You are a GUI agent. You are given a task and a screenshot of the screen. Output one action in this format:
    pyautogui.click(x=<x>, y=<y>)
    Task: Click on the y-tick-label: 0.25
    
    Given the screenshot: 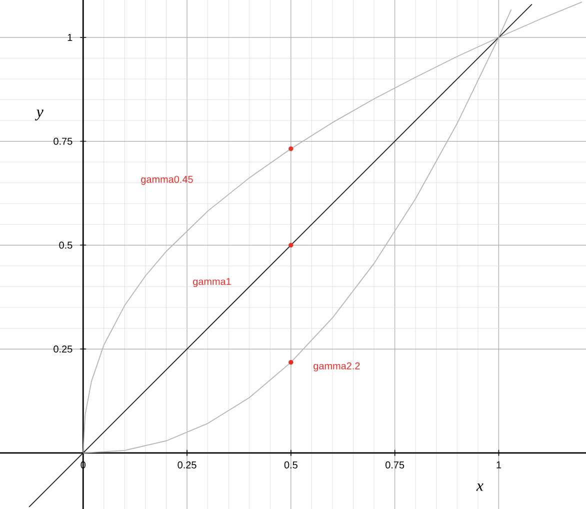 What is the action you would take?
    pyautogui.click(x=63, y=349)
    